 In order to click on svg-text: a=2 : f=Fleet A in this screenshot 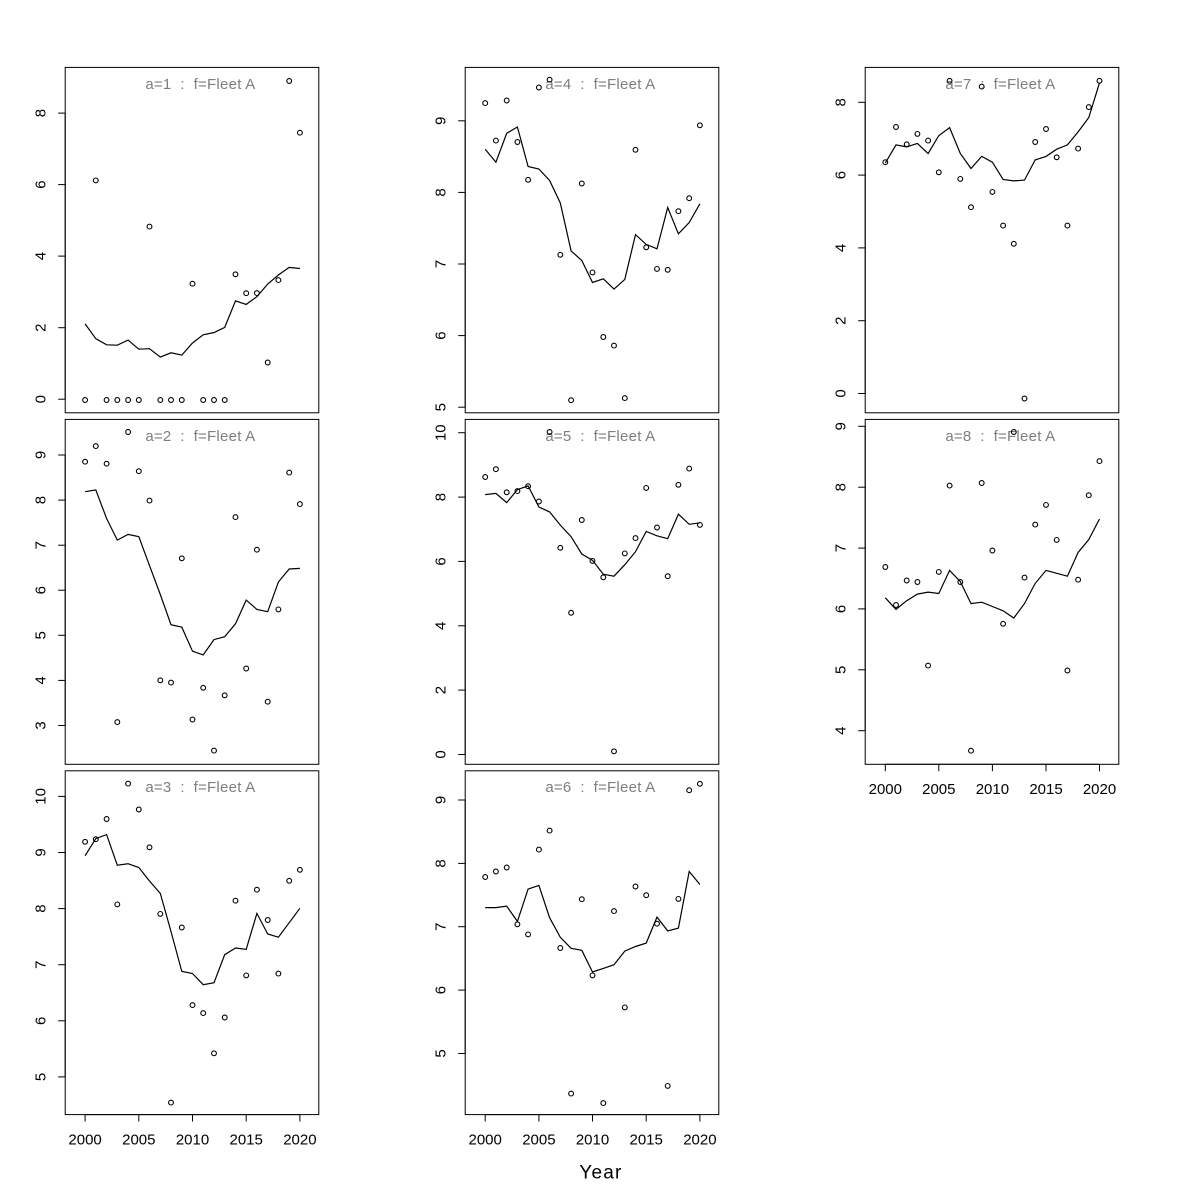, I will do `click(200, 436)`.